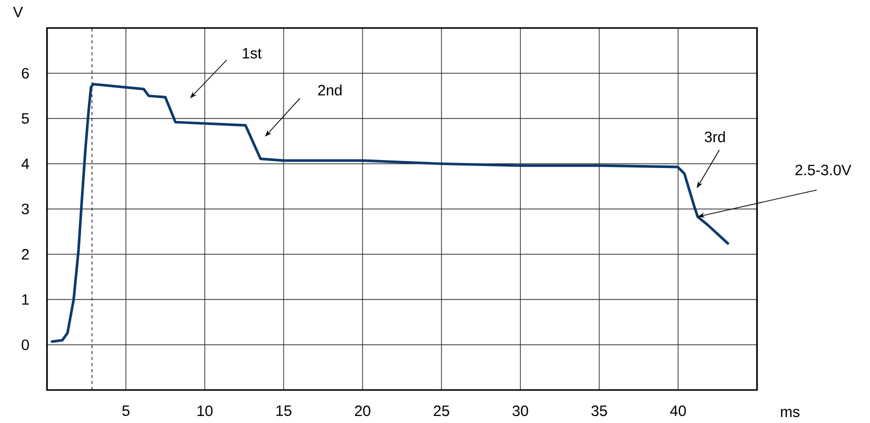 Image resolution: width=870 pixels, height=423 pixels. I want to click on annotation: 2nd, so click(330, 90).